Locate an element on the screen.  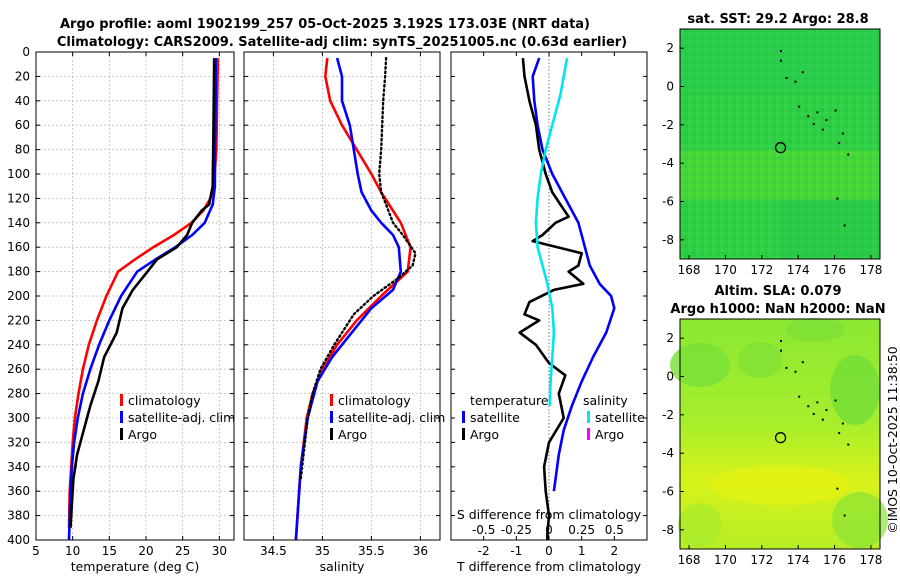
sst-warm-band is located at coordinates (780, 175).